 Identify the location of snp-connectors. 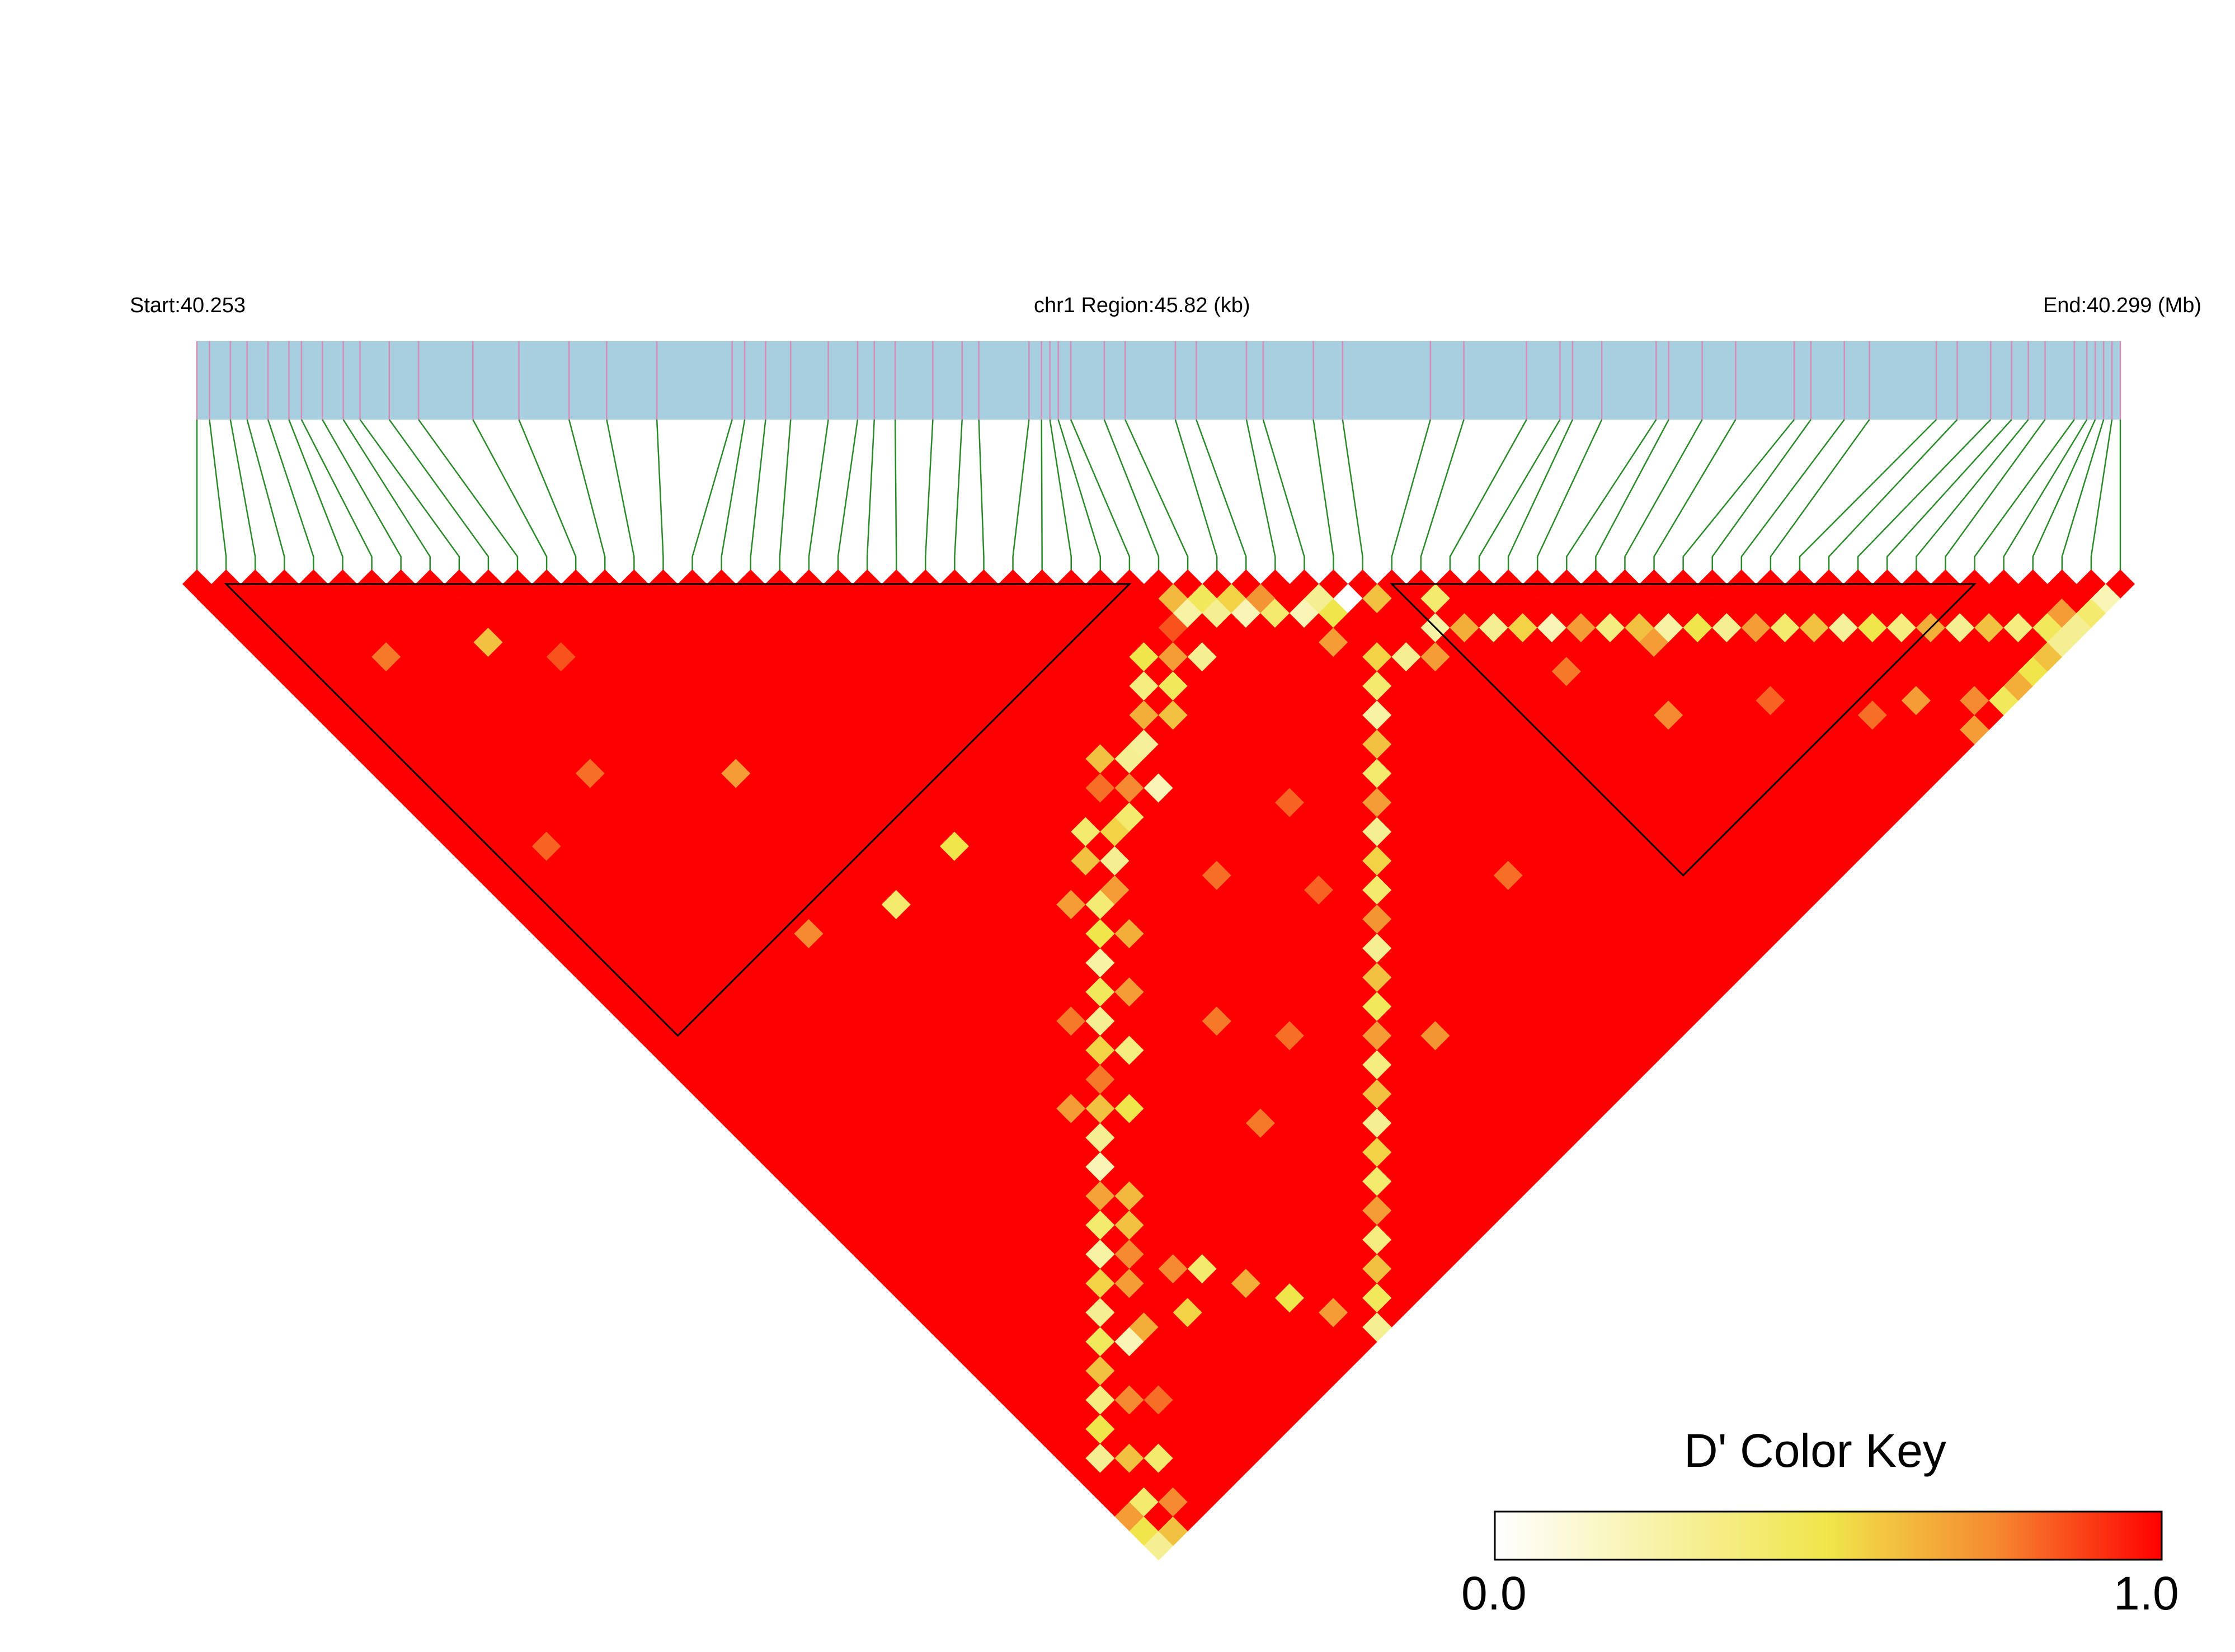
(1158, 500).